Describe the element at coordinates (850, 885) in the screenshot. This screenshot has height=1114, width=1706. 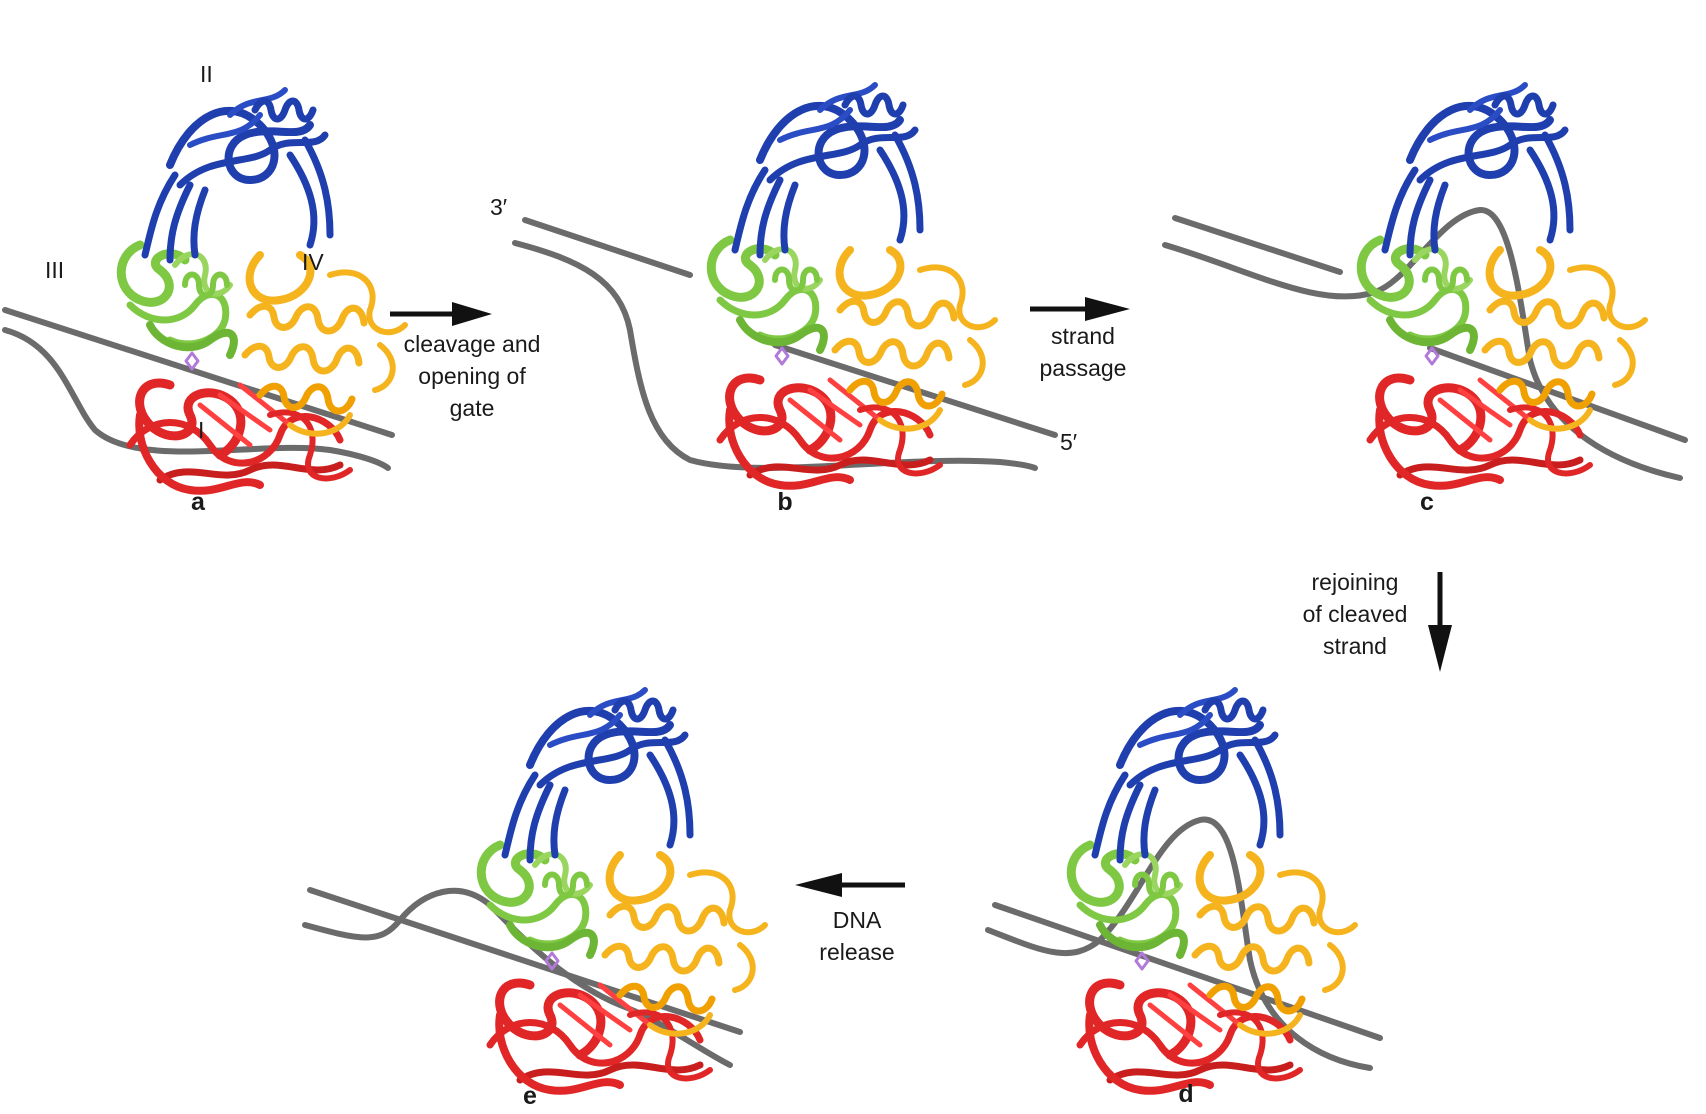
I see `arrow-dna-release` at that location.